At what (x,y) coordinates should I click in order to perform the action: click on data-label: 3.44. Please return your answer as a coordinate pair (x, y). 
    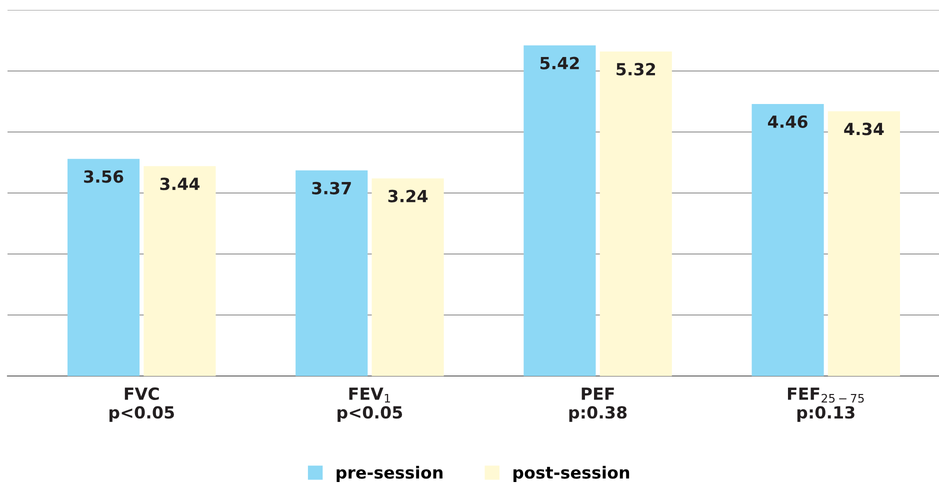
    Looking at the image, I should click on (180, 184).